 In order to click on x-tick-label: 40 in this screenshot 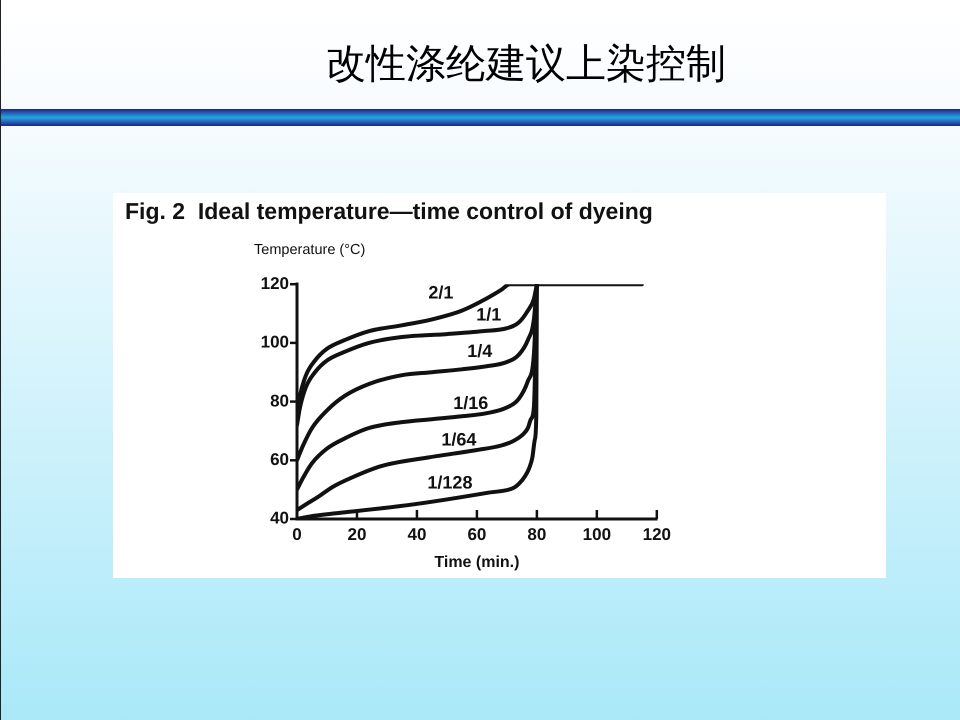, I will do `click(416, 534)`.